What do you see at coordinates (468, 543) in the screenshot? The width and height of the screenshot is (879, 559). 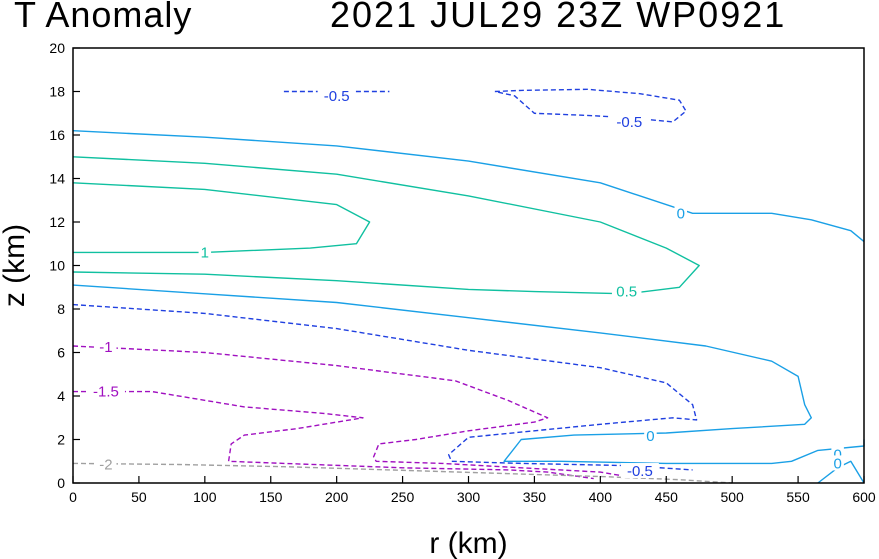 I see `x-axis-label: r (km)` at bounding box center [468, 543].